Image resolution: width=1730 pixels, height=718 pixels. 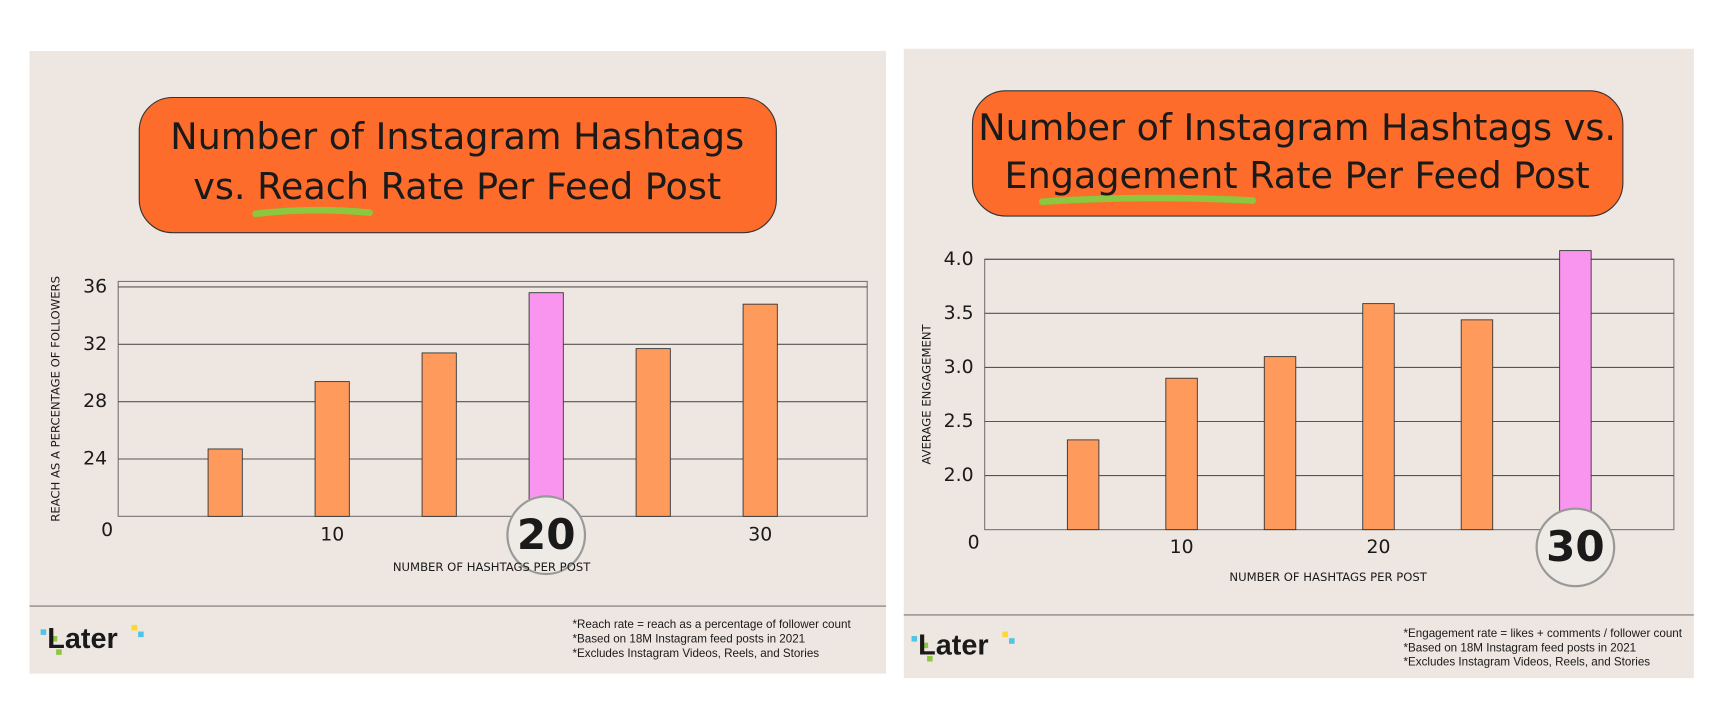 What do you see at coordinates (959, 421) in the screenshot?
I see `y-tick-label: 2.5` at bounding box center [959, 421].